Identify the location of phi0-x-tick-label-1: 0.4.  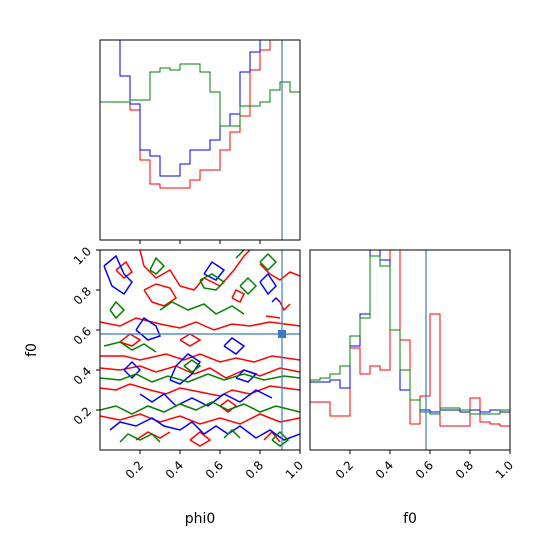
(174, 469).